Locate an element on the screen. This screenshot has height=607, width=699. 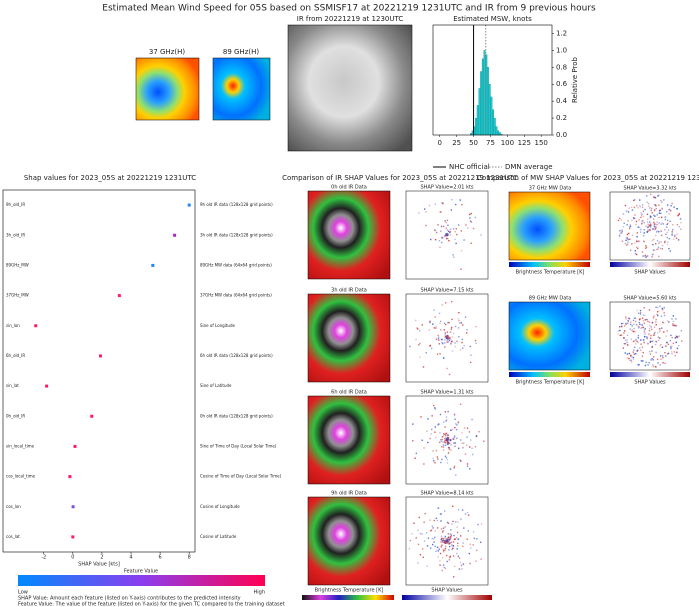
panel-title: 0h old IR Data is located at coordinates (349, 188).